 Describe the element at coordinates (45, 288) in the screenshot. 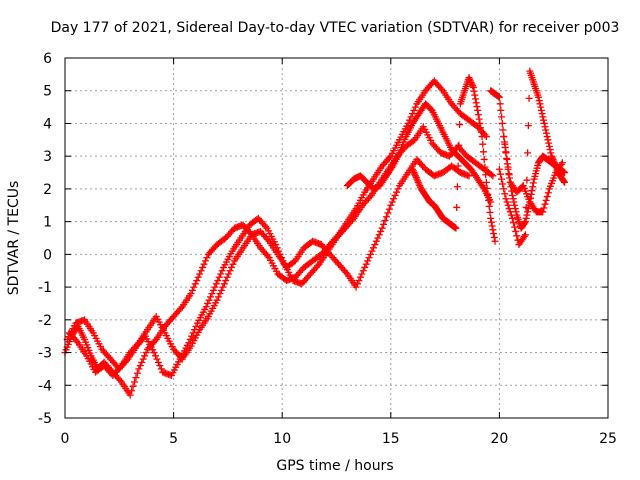

I see `y-tick-label: -1` at that location.